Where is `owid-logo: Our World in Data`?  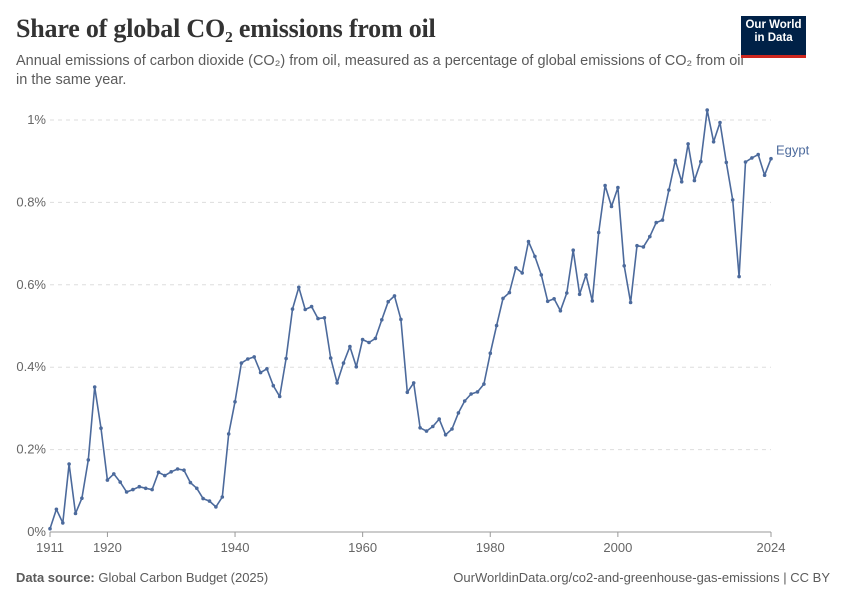 owid-logo: Our World in Data is located at coordinates (773, 37).